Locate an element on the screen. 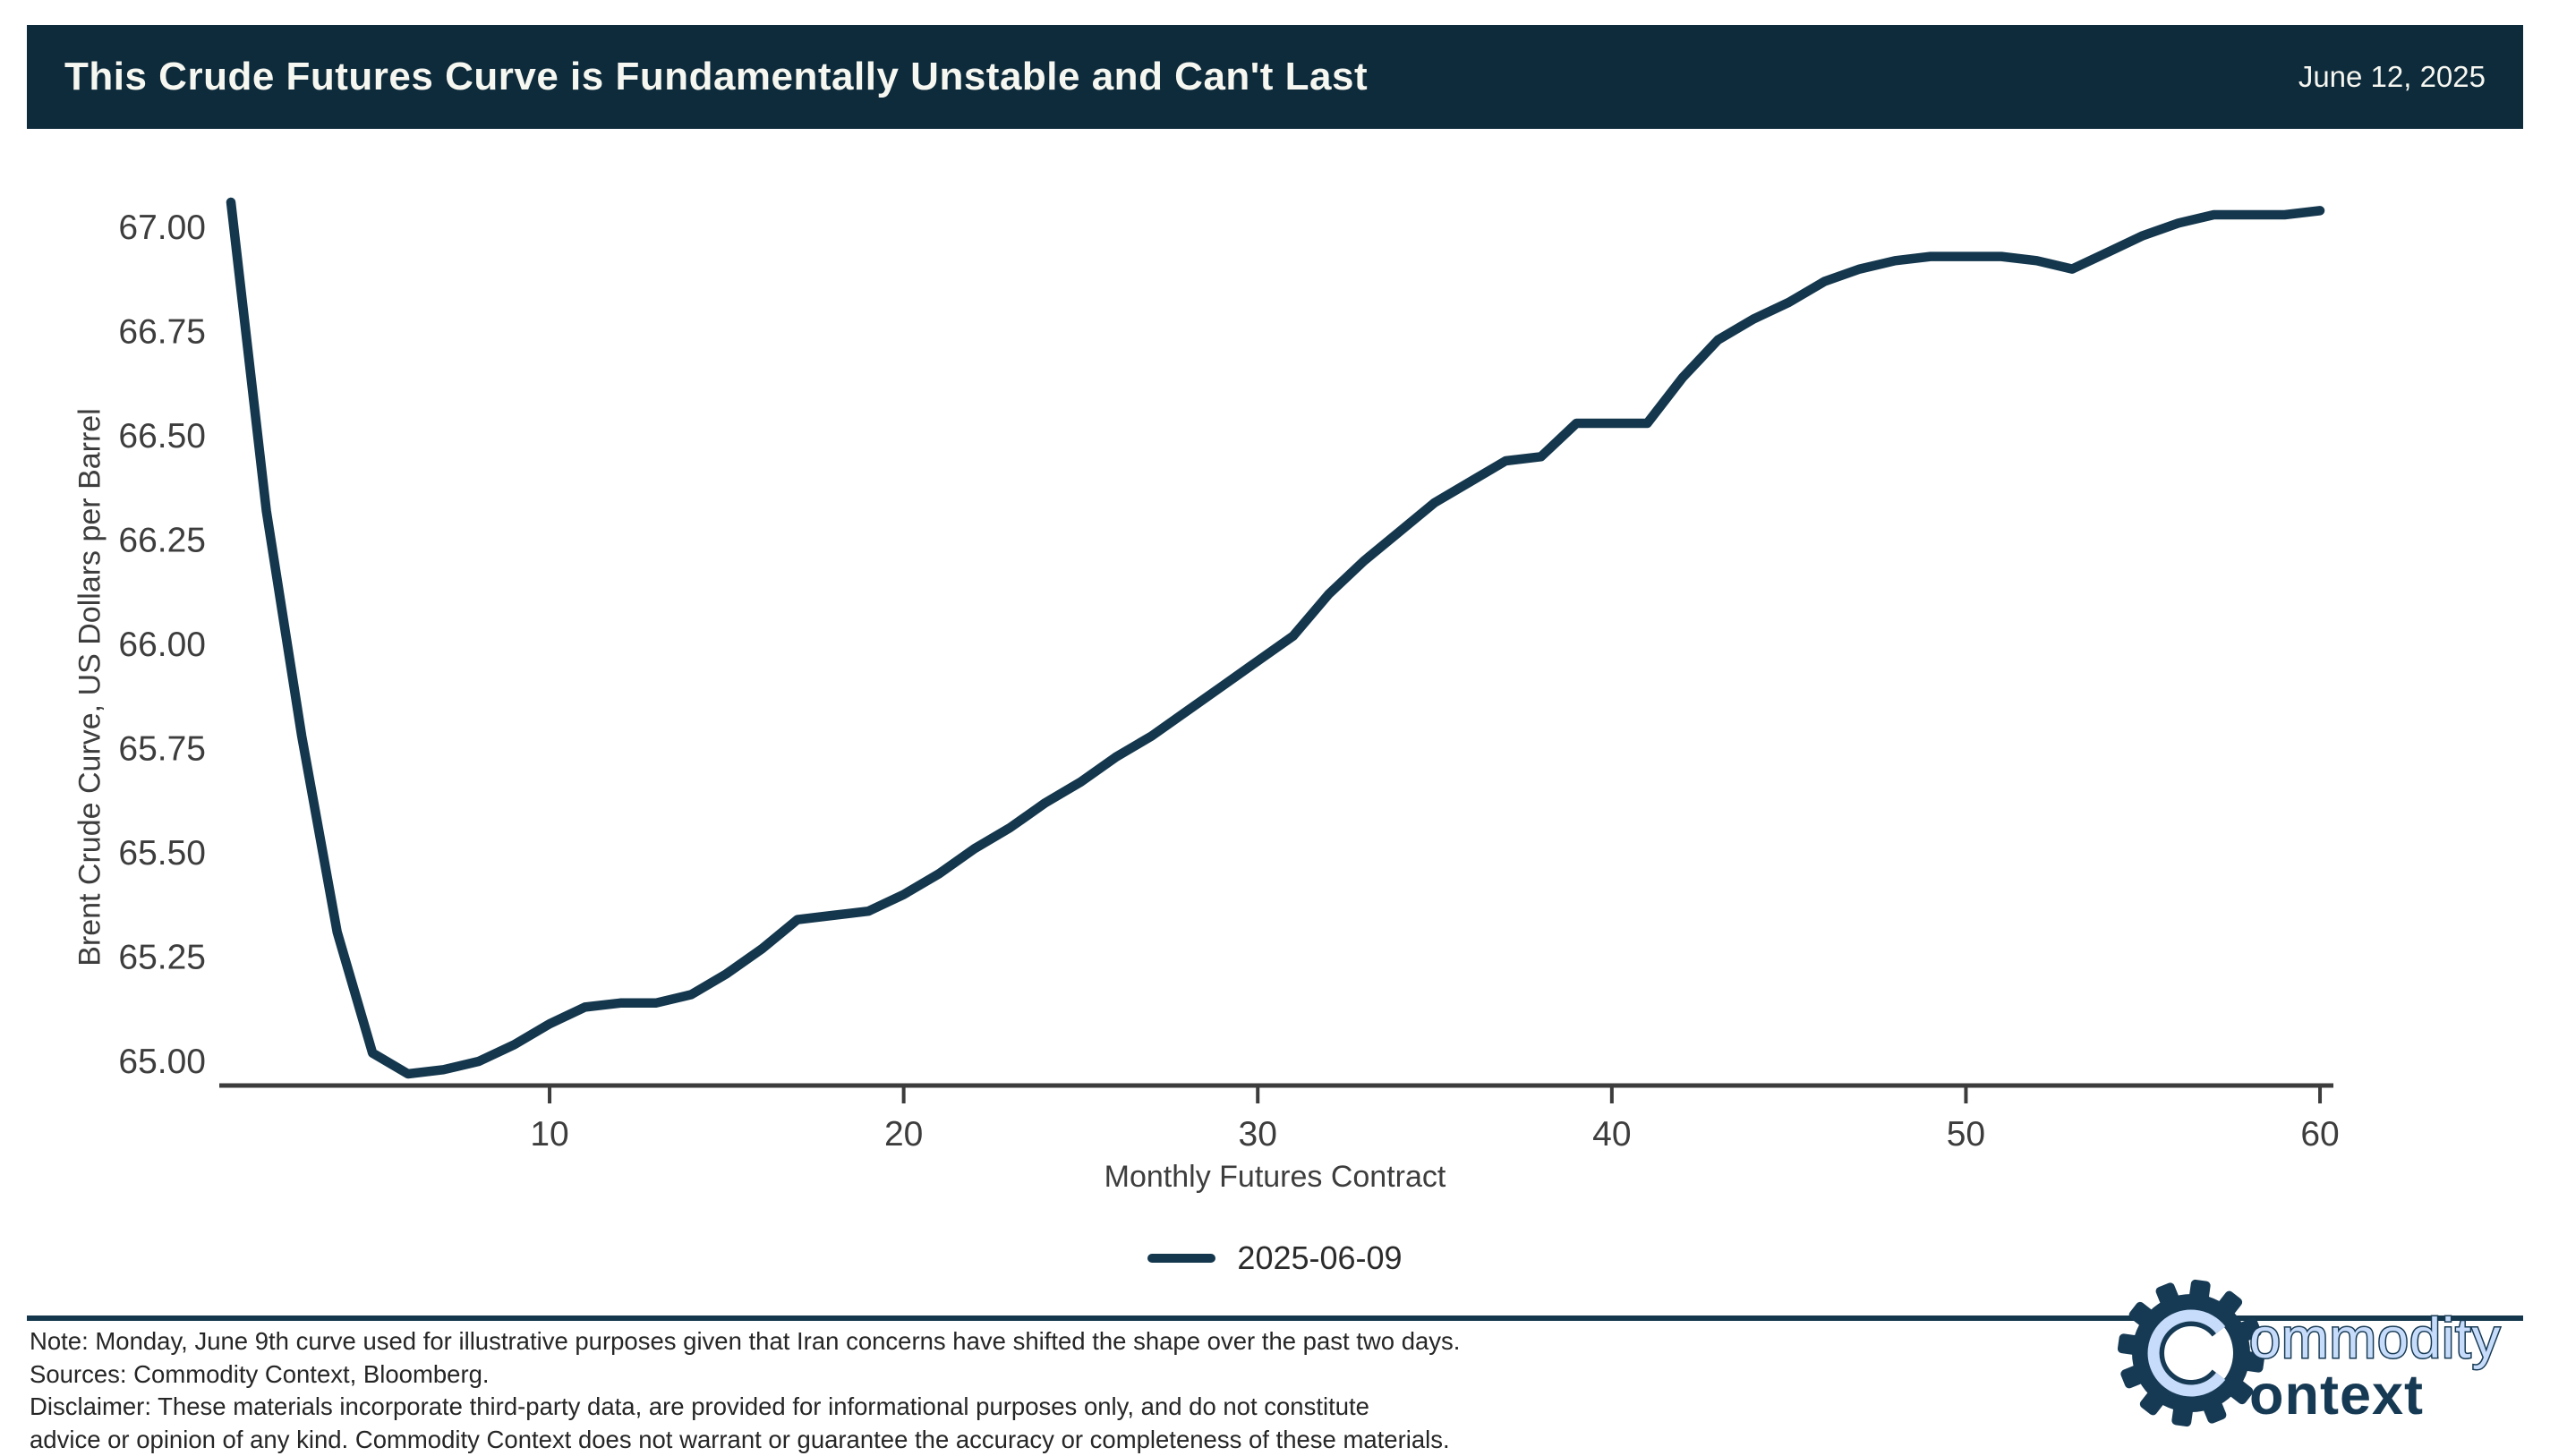  commodity-context-logo: ommodity ontext is located at coordinates (2309, 1353).